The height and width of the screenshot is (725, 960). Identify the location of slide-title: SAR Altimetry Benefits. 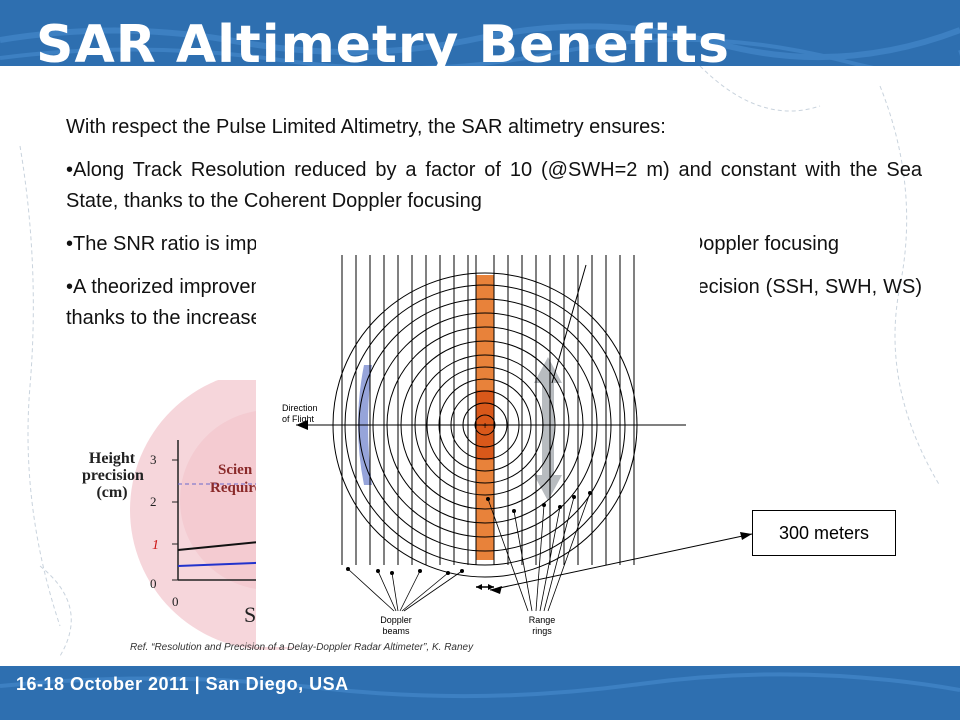
(383, 43).